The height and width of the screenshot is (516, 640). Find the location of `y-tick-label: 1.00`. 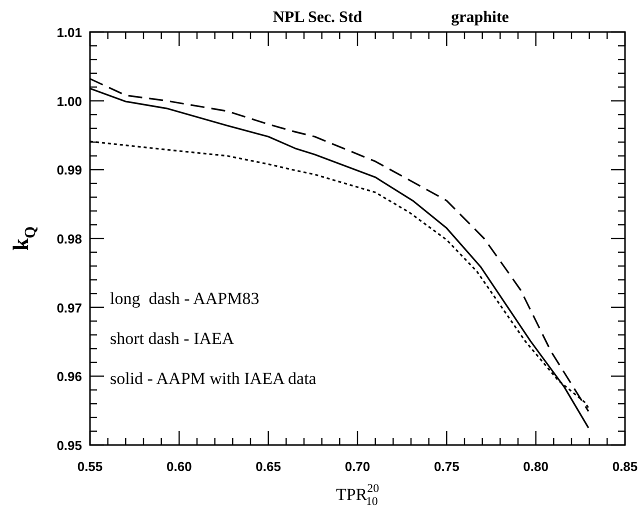

y-tick-label: 1.00 is located at coordinates (69, 101).